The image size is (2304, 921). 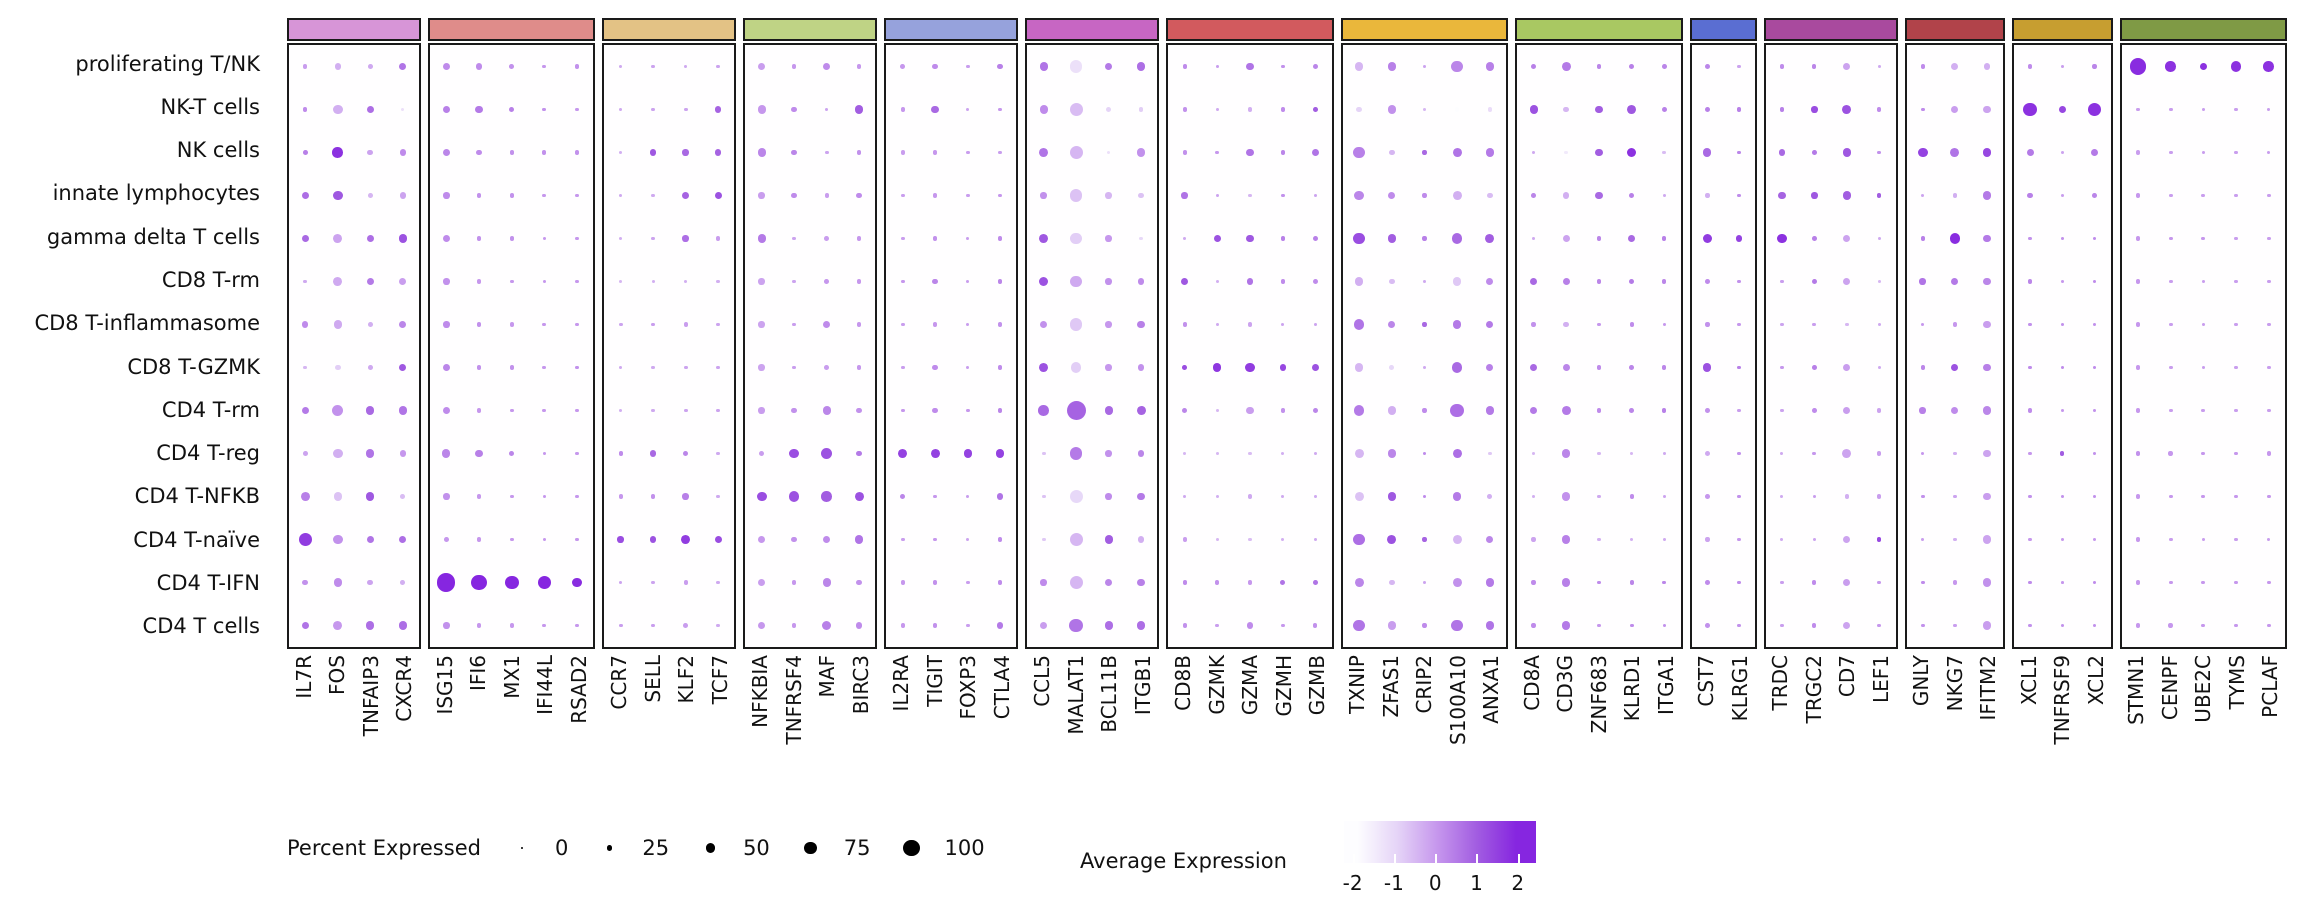 I want to click on gene-panel: TXNIP ZFAS1 CRIP2 S100A10 ANXA1, so click(x=1424, y=411).